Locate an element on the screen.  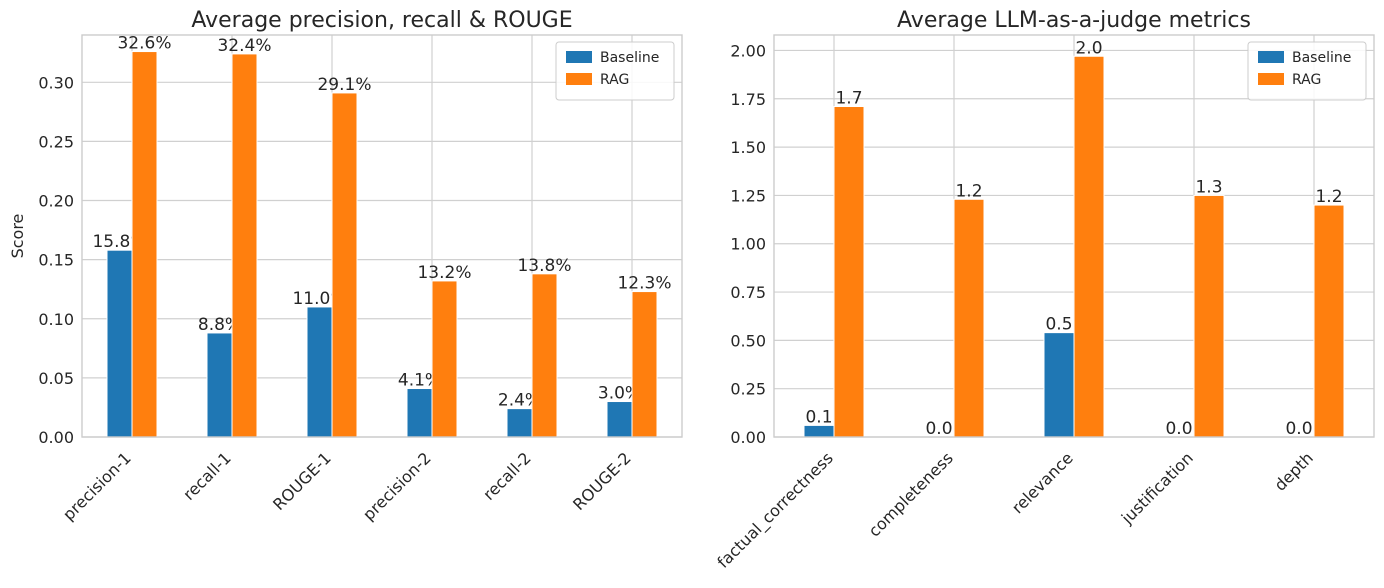
x-tick-label: depth is located at coordinates (1293, 471).